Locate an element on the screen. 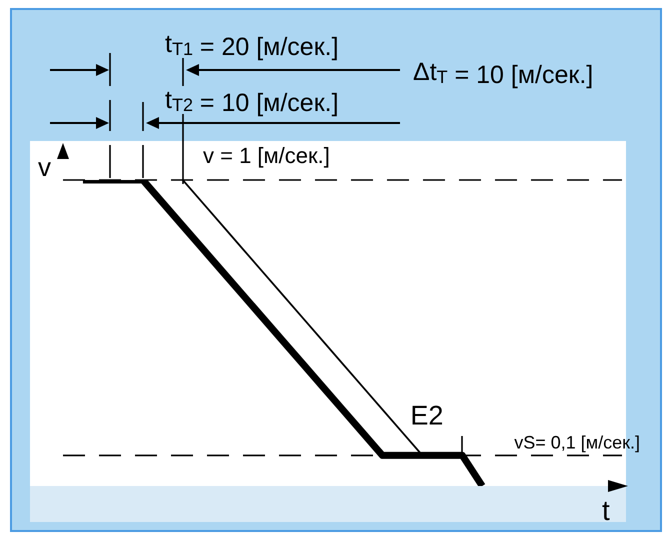 The image size is (670, 535). ref-line-label: vS= 0,1 [м/сек.] is located at coordinates (577, 442).